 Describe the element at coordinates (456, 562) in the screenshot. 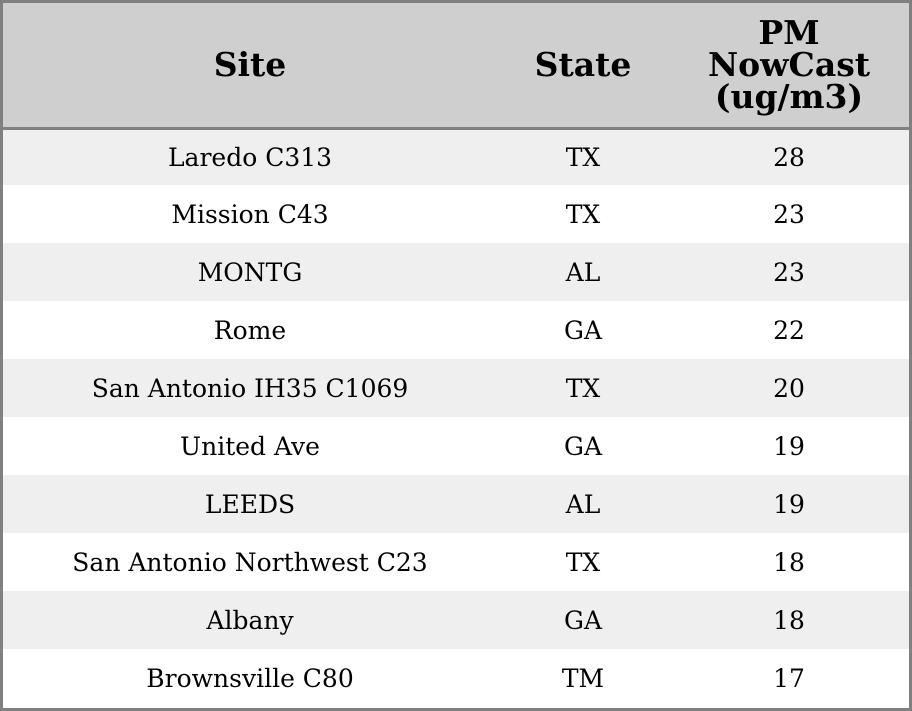

I see `table-row: San Antonio Northwest C23 TX 18` at that location.